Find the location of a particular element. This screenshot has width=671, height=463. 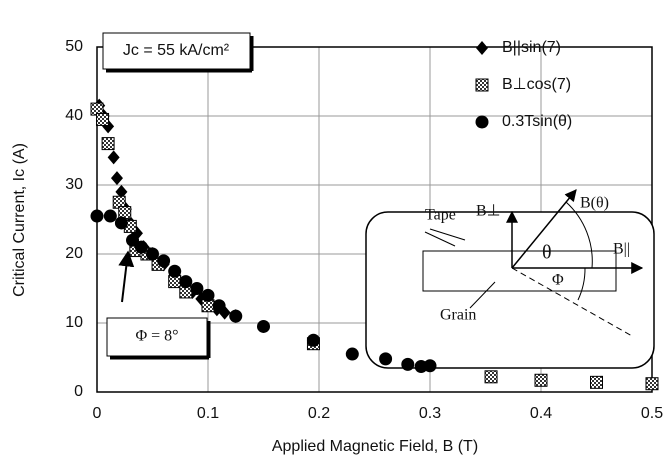

y-tick-label: 40 is located at coordinates (74, 115).